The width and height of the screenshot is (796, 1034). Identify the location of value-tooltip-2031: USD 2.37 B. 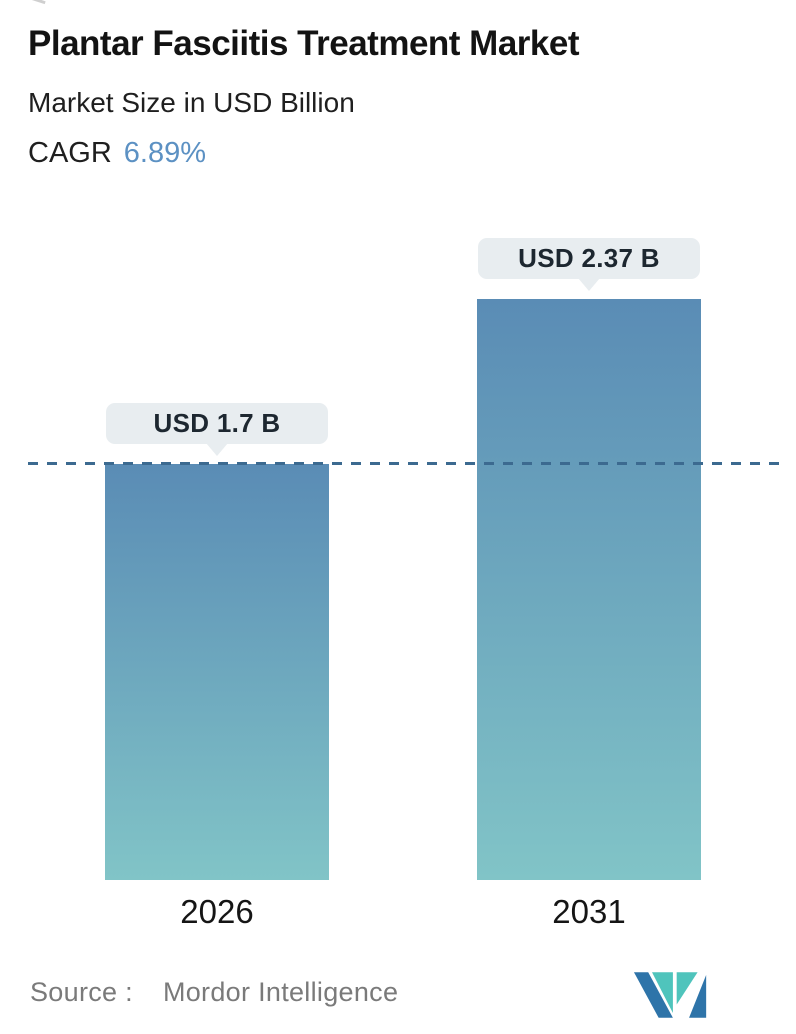
(589, 259).